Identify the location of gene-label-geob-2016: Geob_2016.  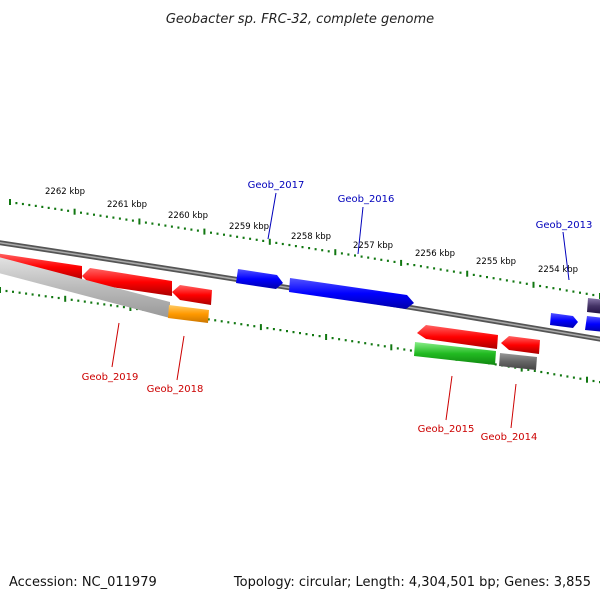
(366, 199).